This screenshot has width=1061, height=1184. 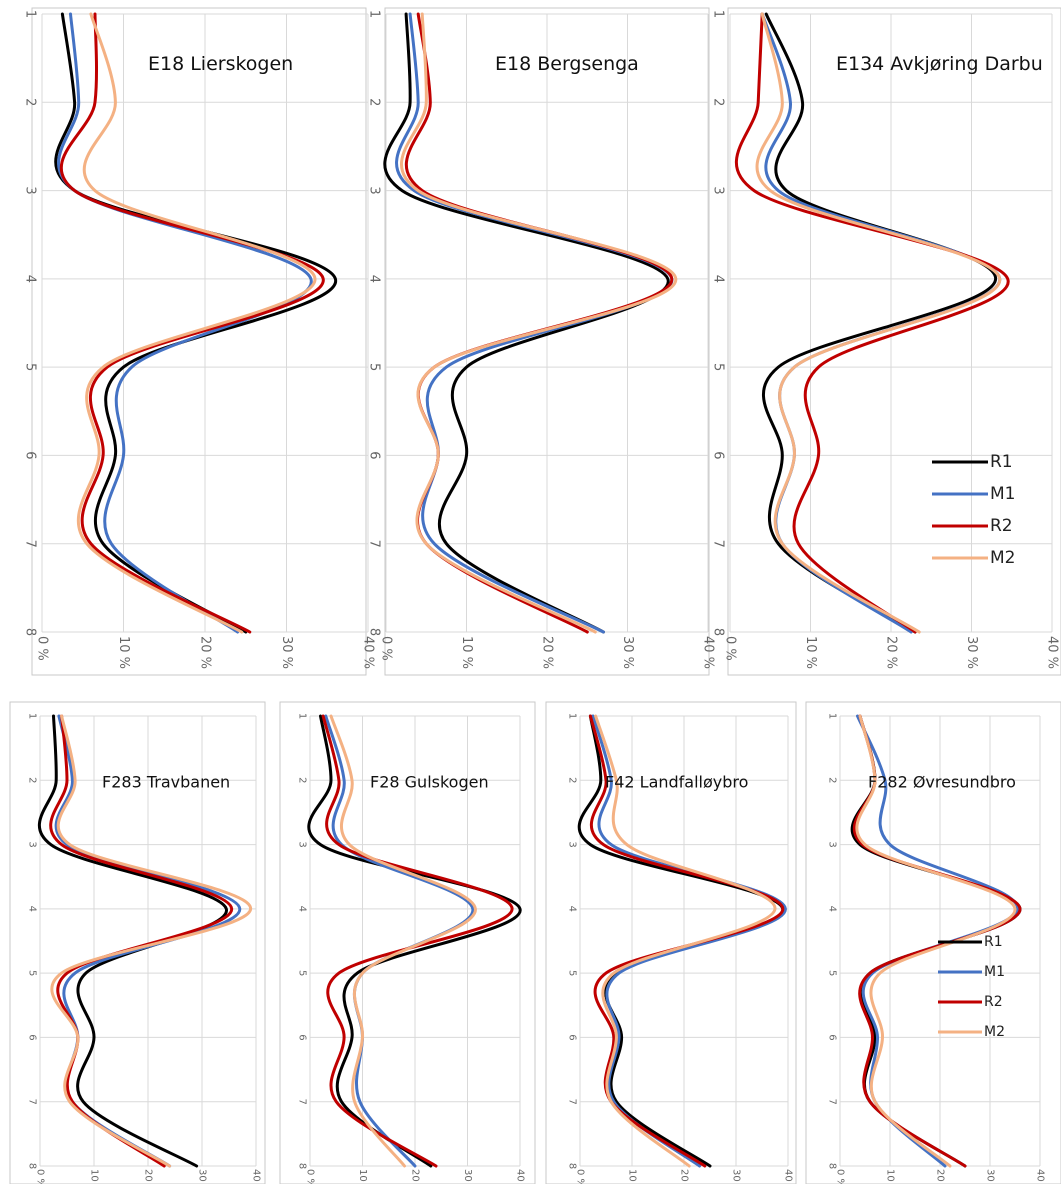 I want to click on chart-title: E18 Bergsenga, so click(x=567, y=64).